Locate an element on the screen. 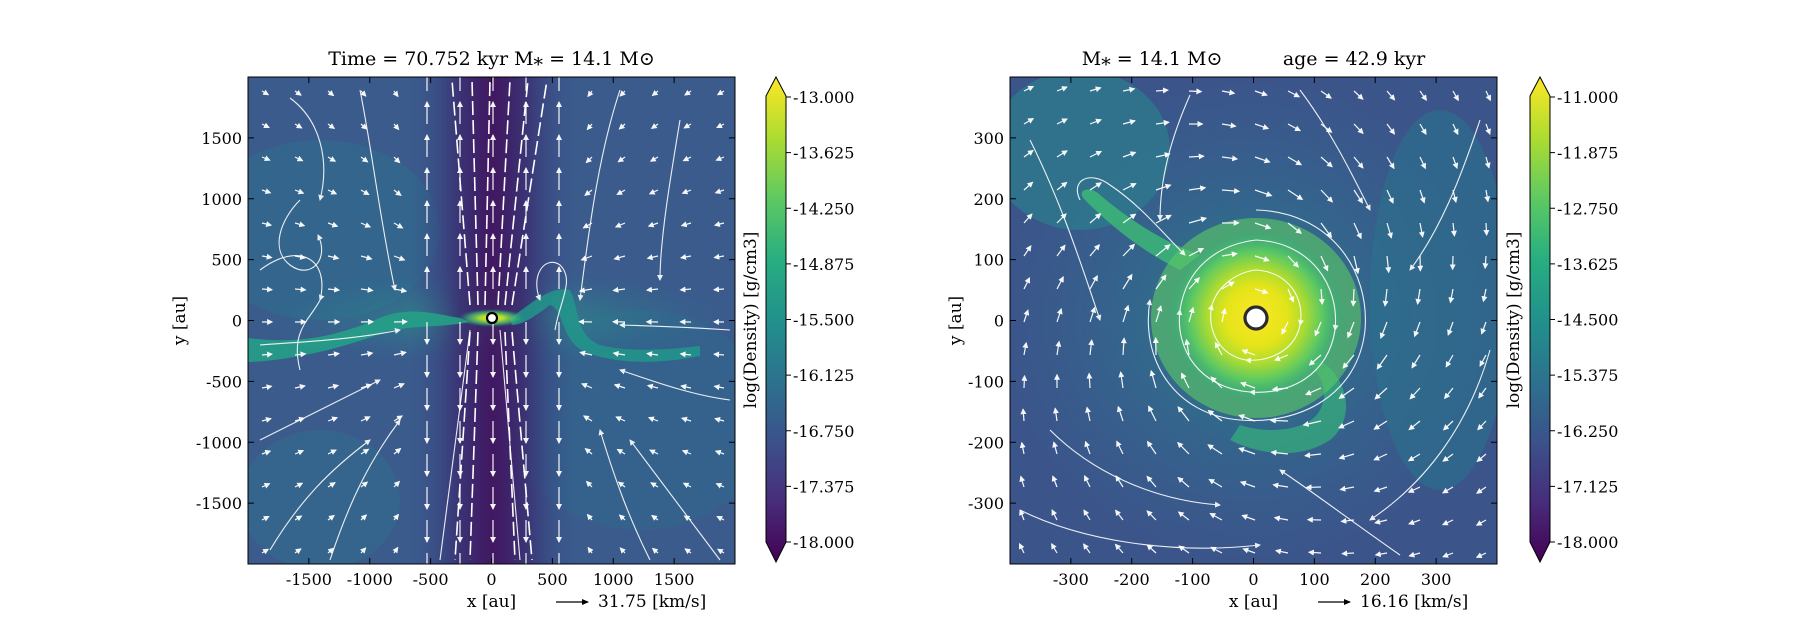  y-tick-label: -200 is located at coordinates (986, 442).